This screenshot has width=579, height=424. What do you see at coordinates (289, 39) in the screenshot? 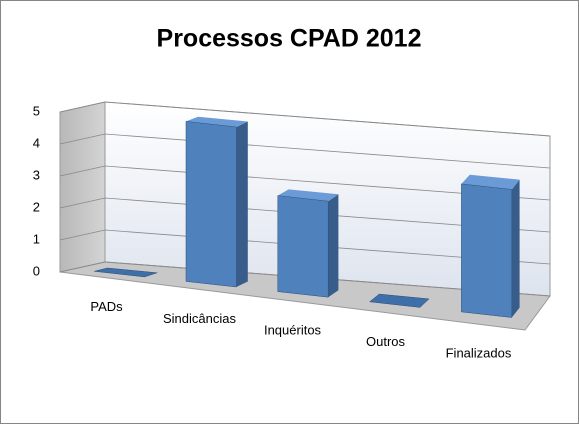
I see `chart-title: Processos CPAD 2012` at bounding box center [289, 39].